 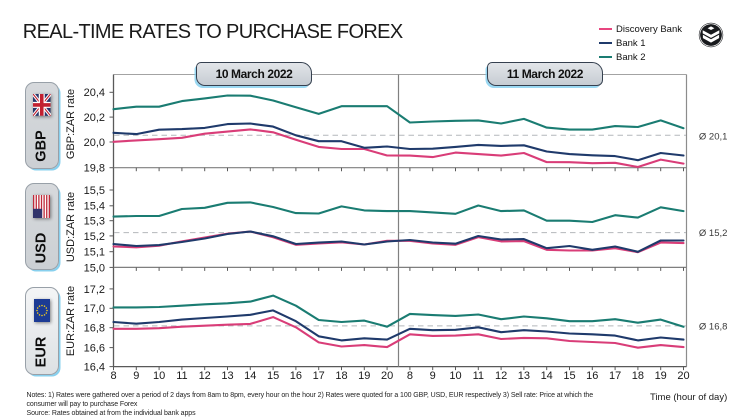 What do you see at coordinates (94, 222) in the screenshot?
I see `svg-text: 15,3` at bounding box center [94, 222].